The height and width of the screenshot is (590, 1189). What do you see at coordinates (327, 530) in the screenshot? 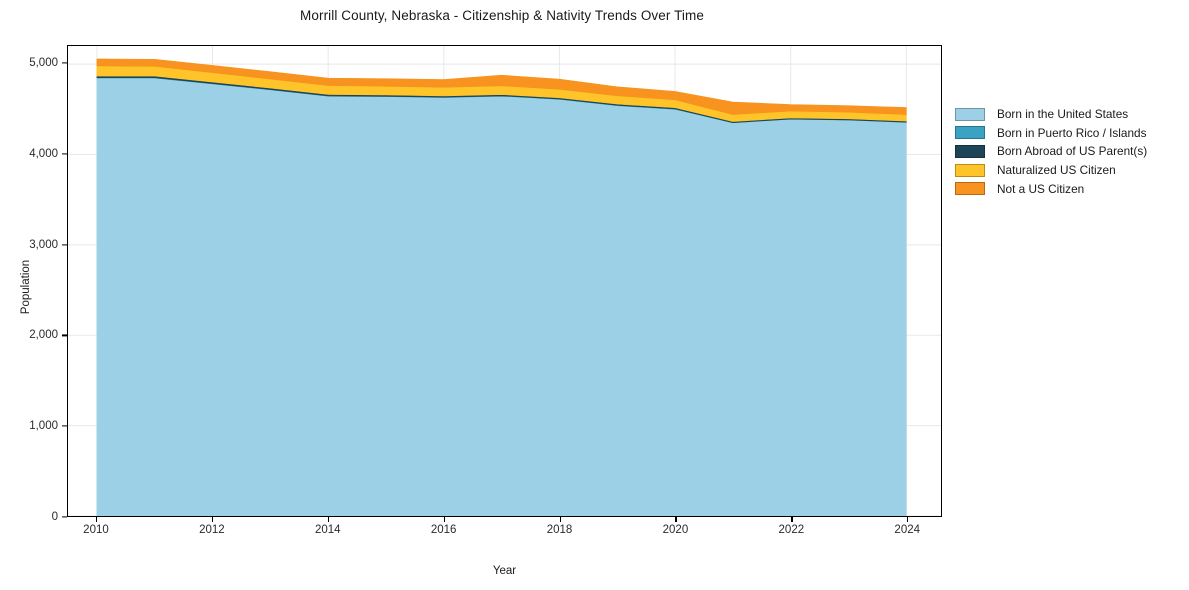
I see `x-tick-label: 2014` at bounding box center [327, 530].